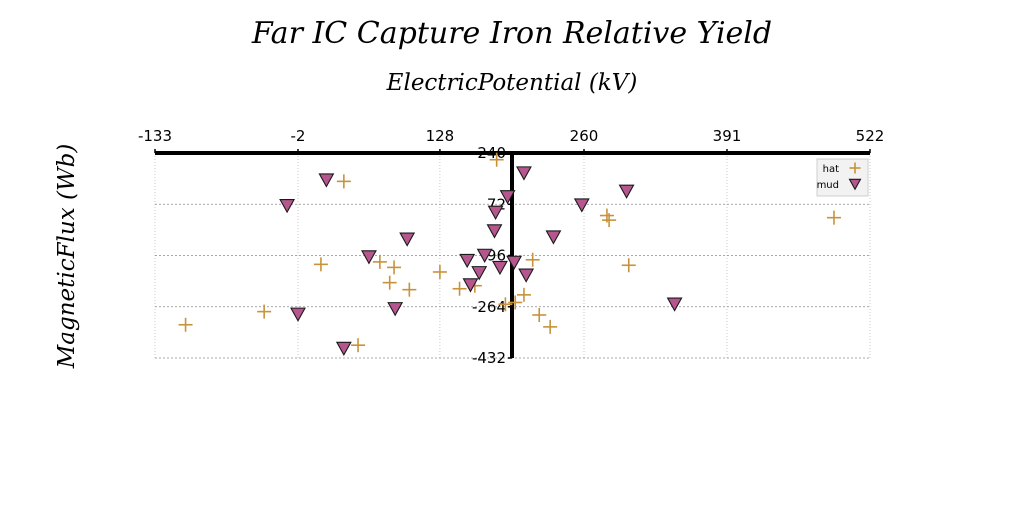 The width and height of the screenshot is (1024, 512). What do you see at coordinates (512, 83) in the screenshot?
I see `x-axis-label: ElectricPotential (kV)` at bounding box center [512, 83].